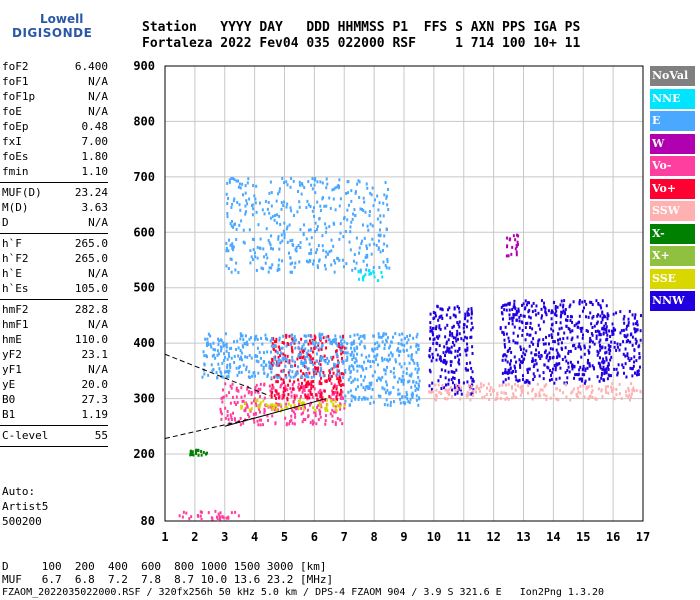  I want to click on legend-item-vo: Vo-, so click(672, 166).